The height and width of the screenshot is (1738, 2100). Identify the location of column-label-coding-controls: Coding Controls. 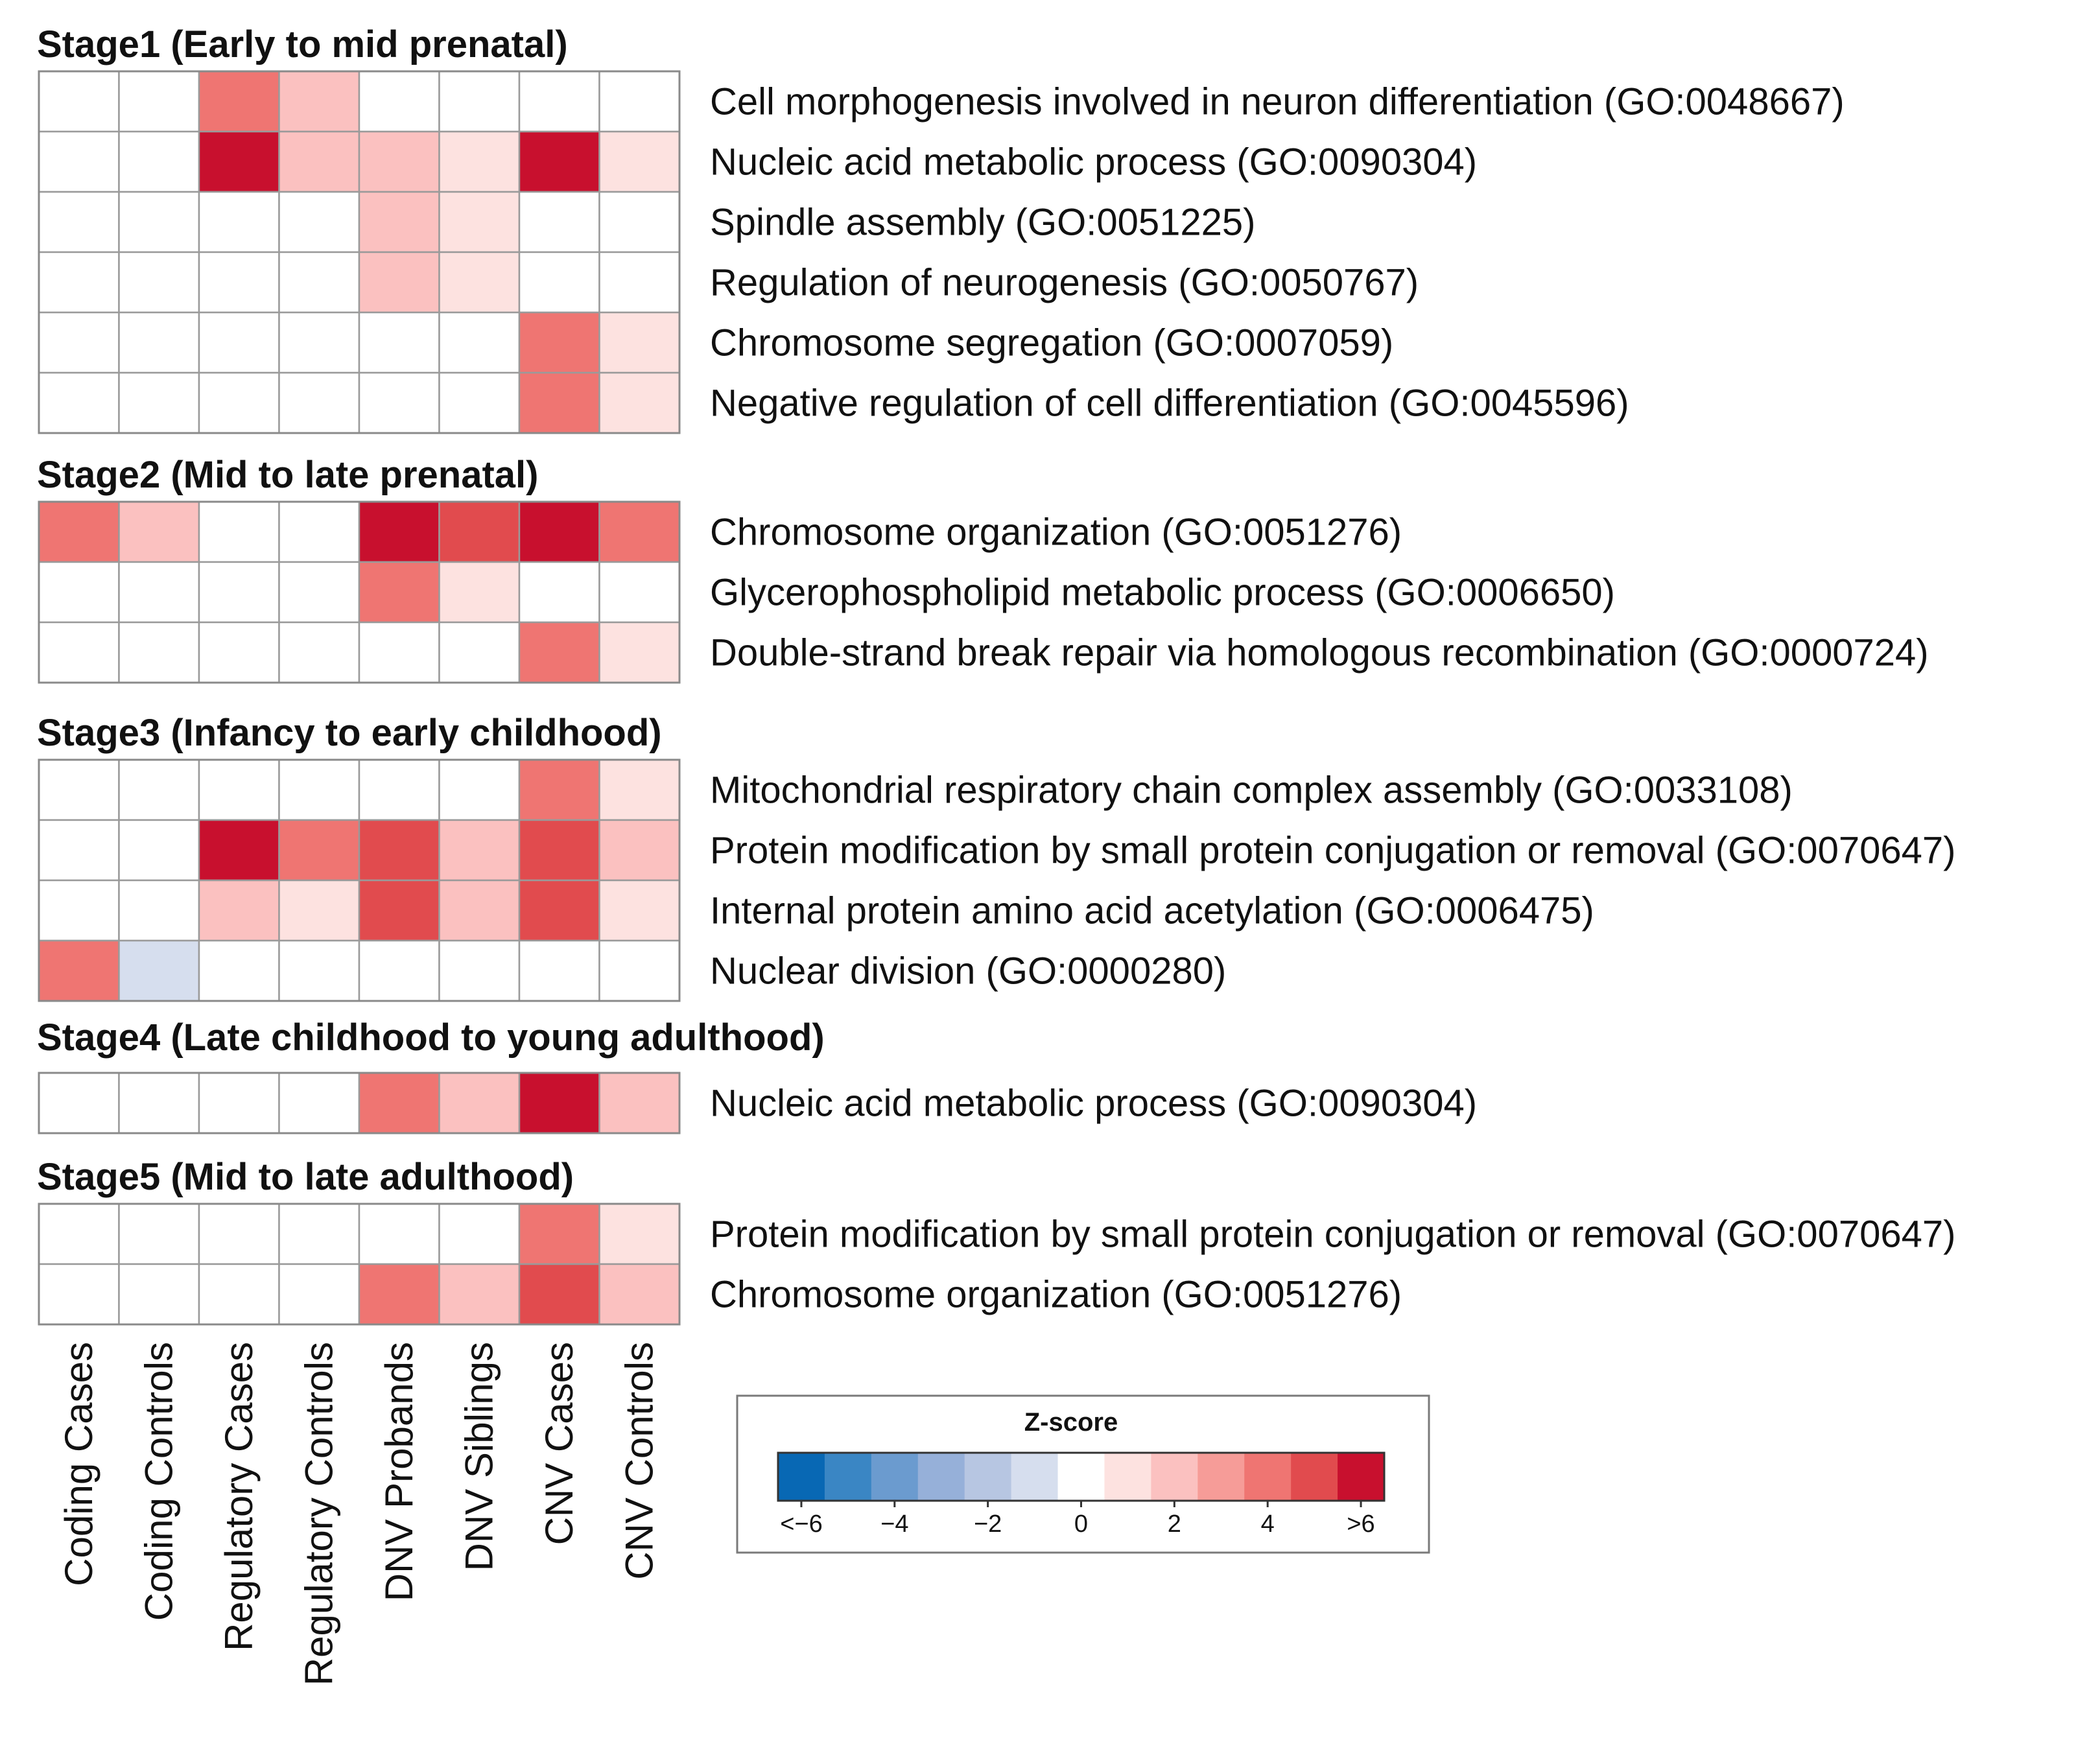
(158, 1482).